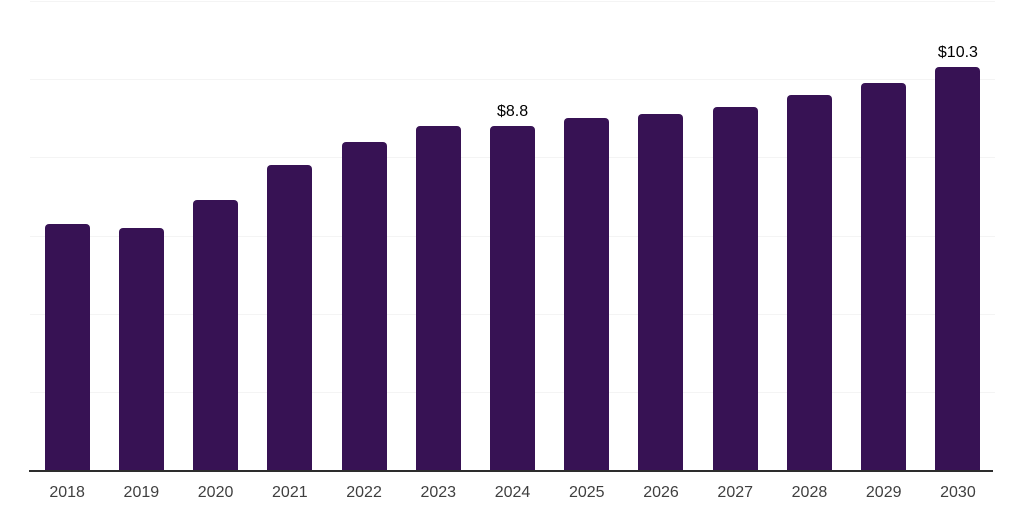  Describe the element at coordinates (735, 492) in the screenshot. I see `x-axis-label: 2027` at that location.